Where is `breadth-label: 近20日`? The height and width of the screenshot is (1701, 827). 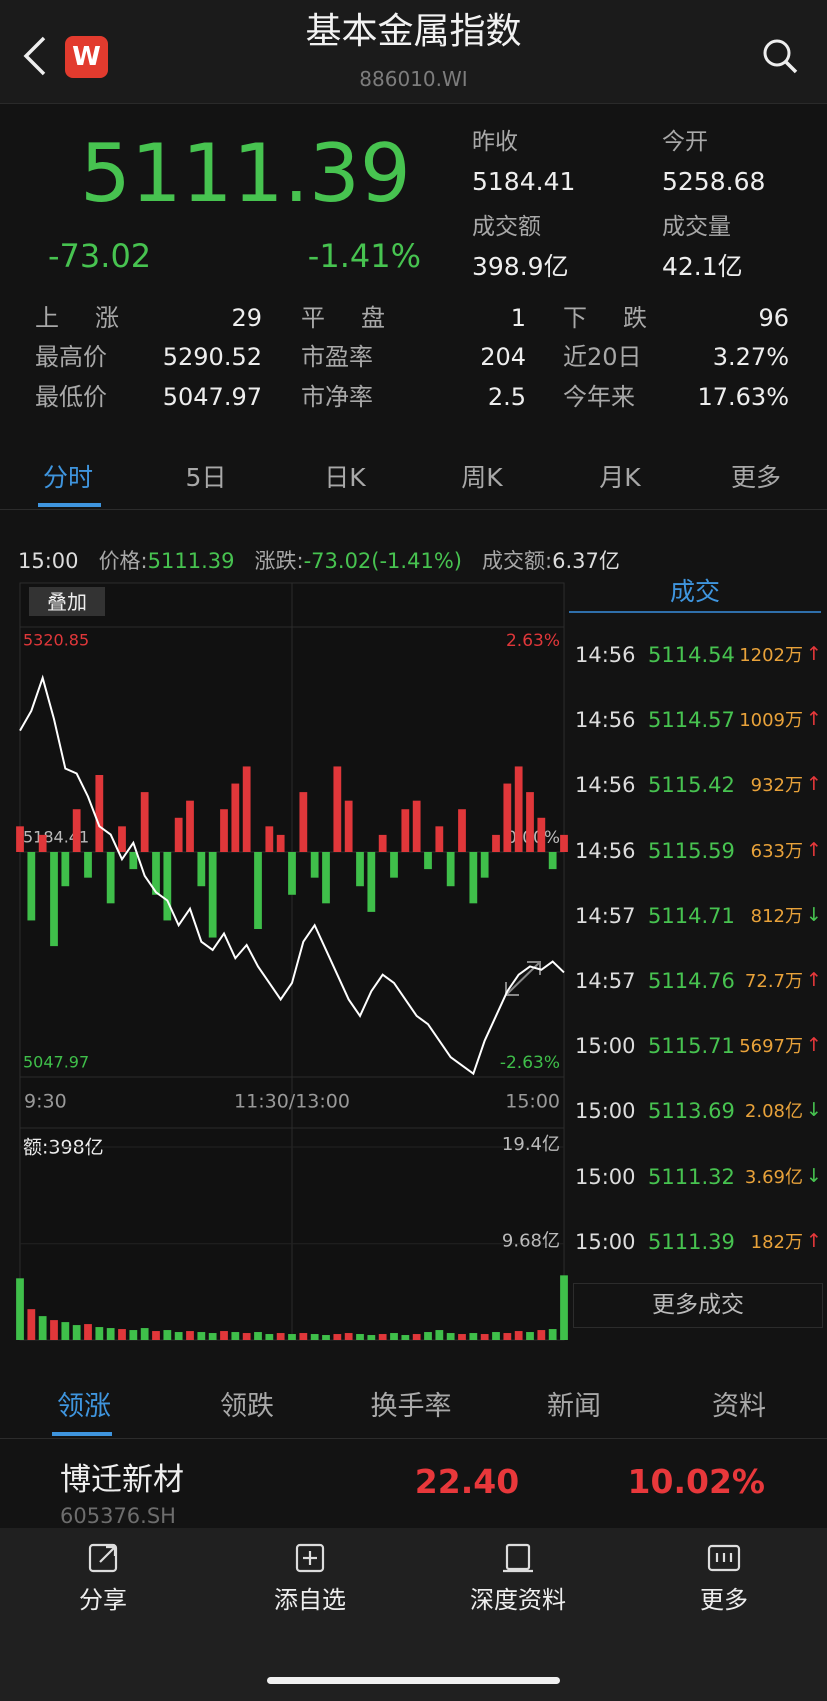 breadth-label: 近20日 is located at coordinates (602, 357).